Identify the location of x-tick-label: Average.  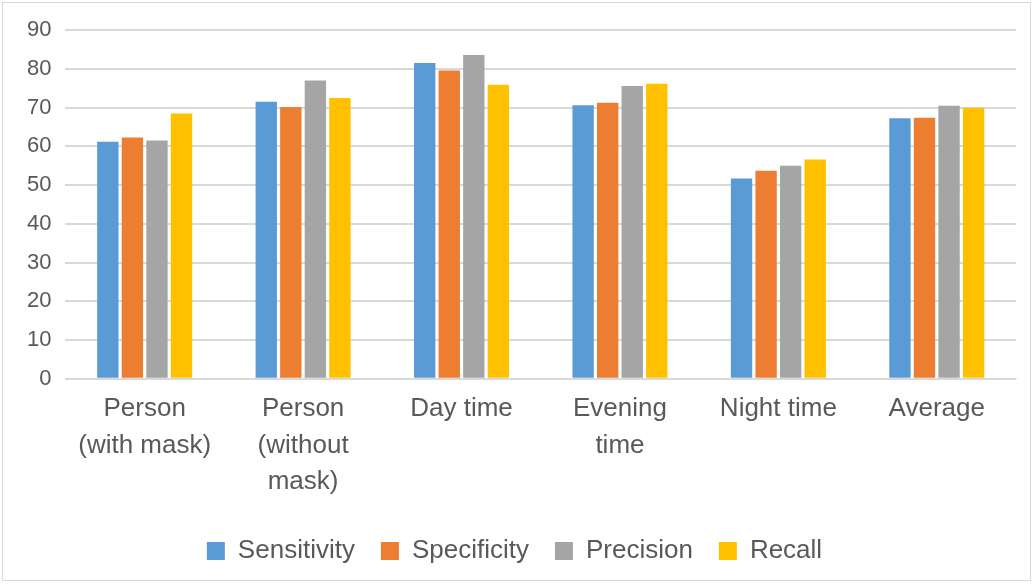
(936, 407).